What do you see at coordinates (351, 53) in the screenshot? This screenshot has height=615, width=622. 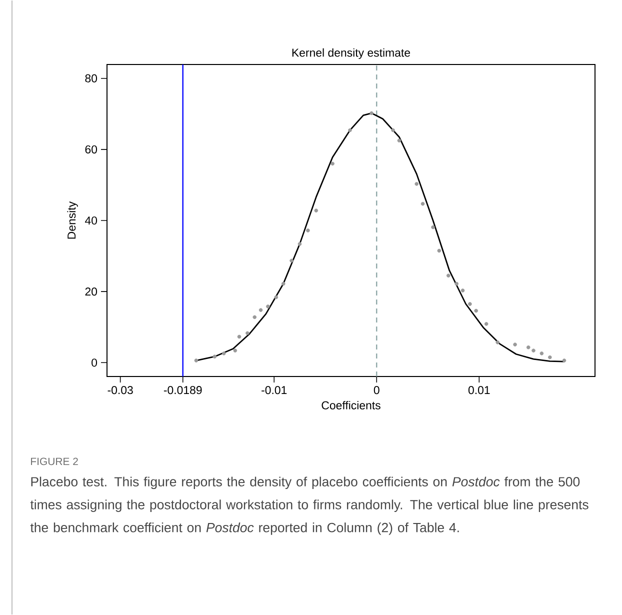 I see `chart-title: Kernel density estimate` at bounding box center [351, 53].